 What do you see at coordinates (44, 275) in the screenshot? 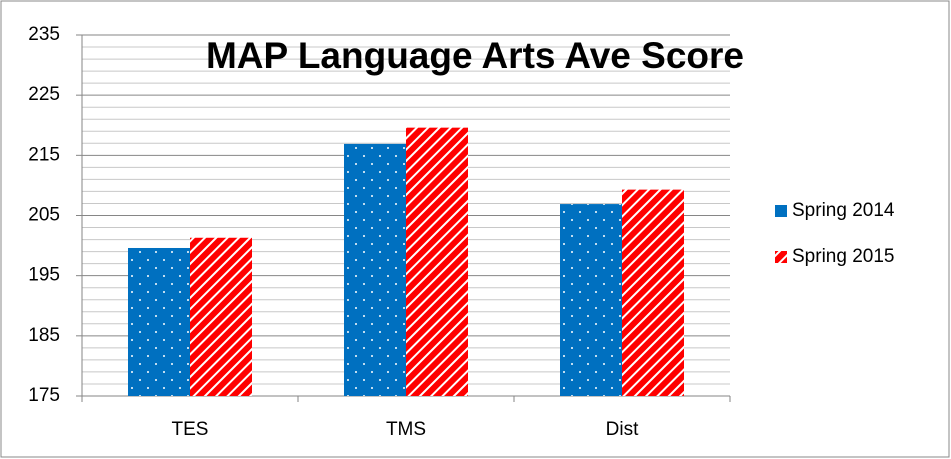
I see `y-tick-label: 195` at bounding box center [44, 275].